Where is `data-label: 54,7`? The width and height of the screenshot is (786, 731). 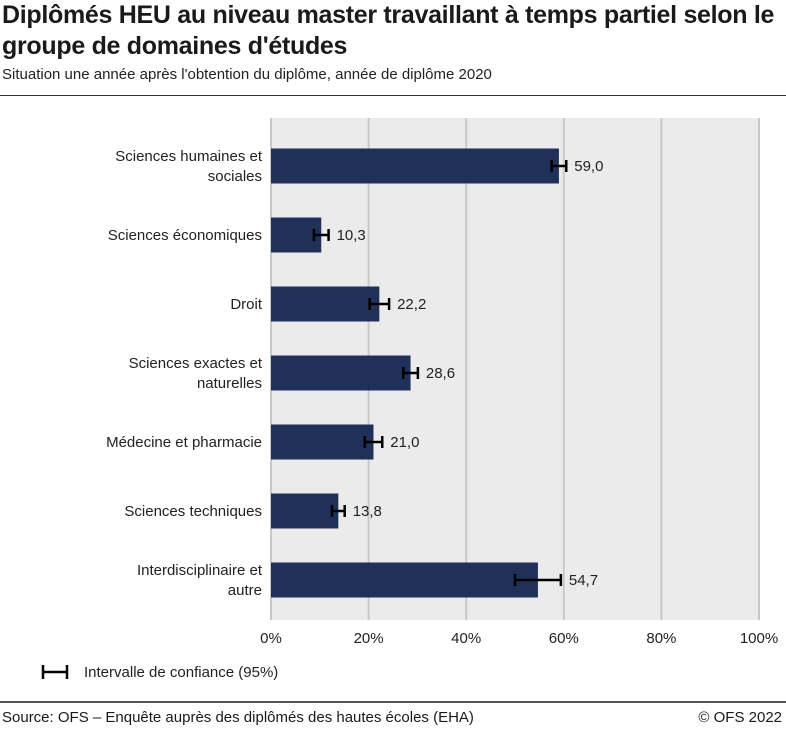
data-label: 54,7 is located at coordinates (583, 580).